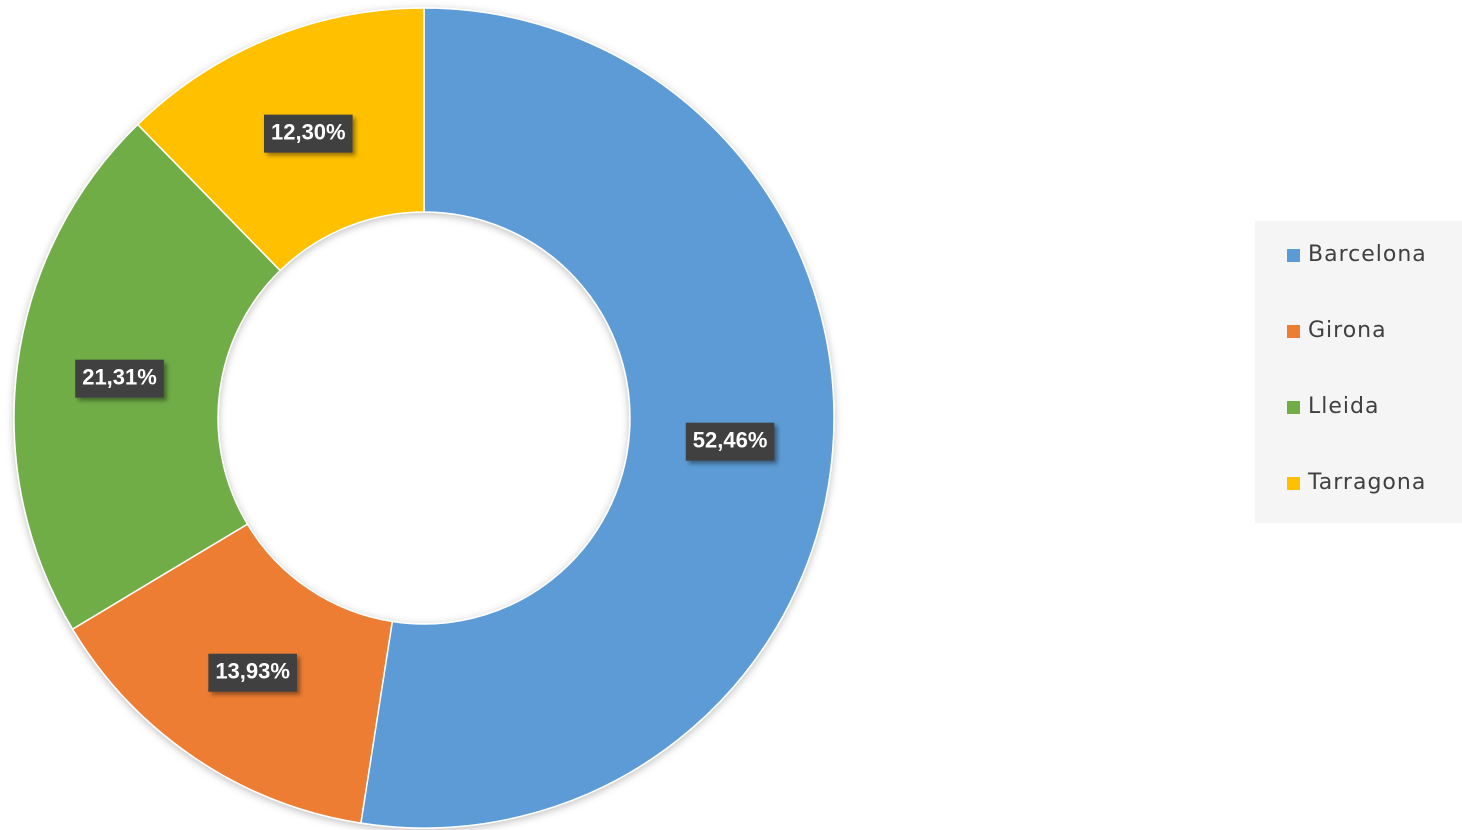  What do you see at coordinates (1358, 372) in the screenshot?
I see `legend-box` at bounding box center [1358, 372].